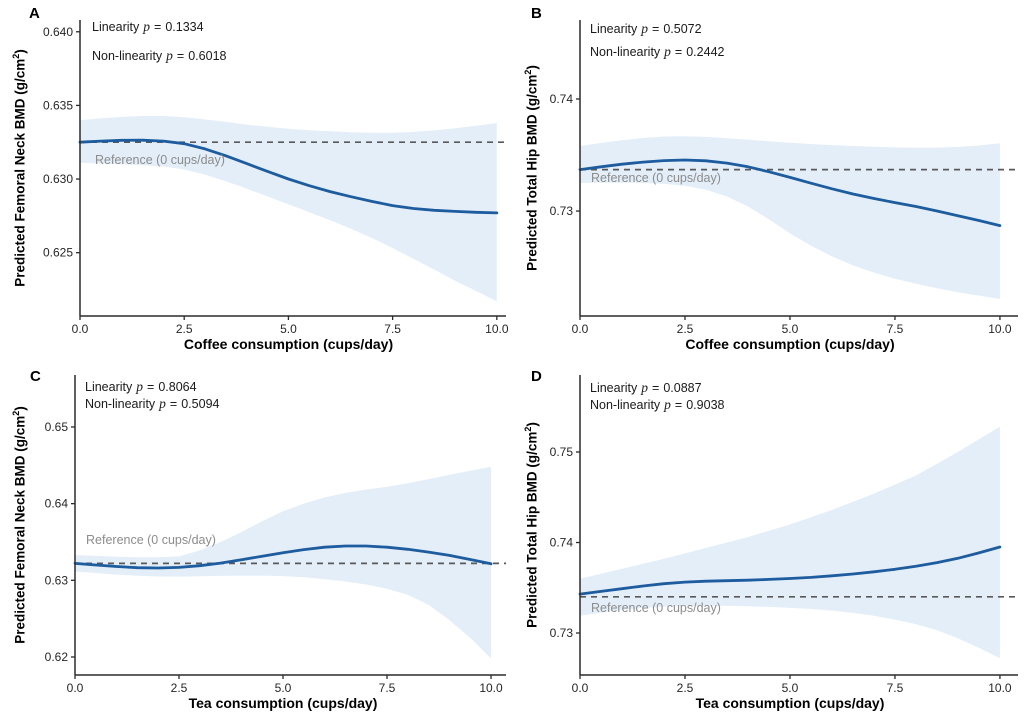 The width and height of the screenshot is (1024, 720). Describe the element at coordinates (58, 253) in the screenshot. I see `y-tick-label: 0.625` at that location.